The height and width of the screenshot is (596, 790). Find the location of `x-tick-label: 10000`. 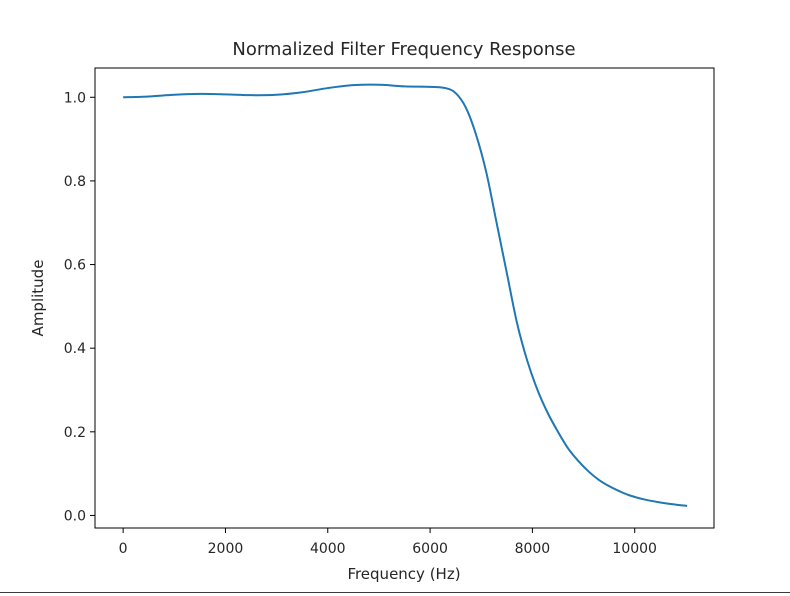

x-tick-label: 10000 is located at coordinates (634, 549).